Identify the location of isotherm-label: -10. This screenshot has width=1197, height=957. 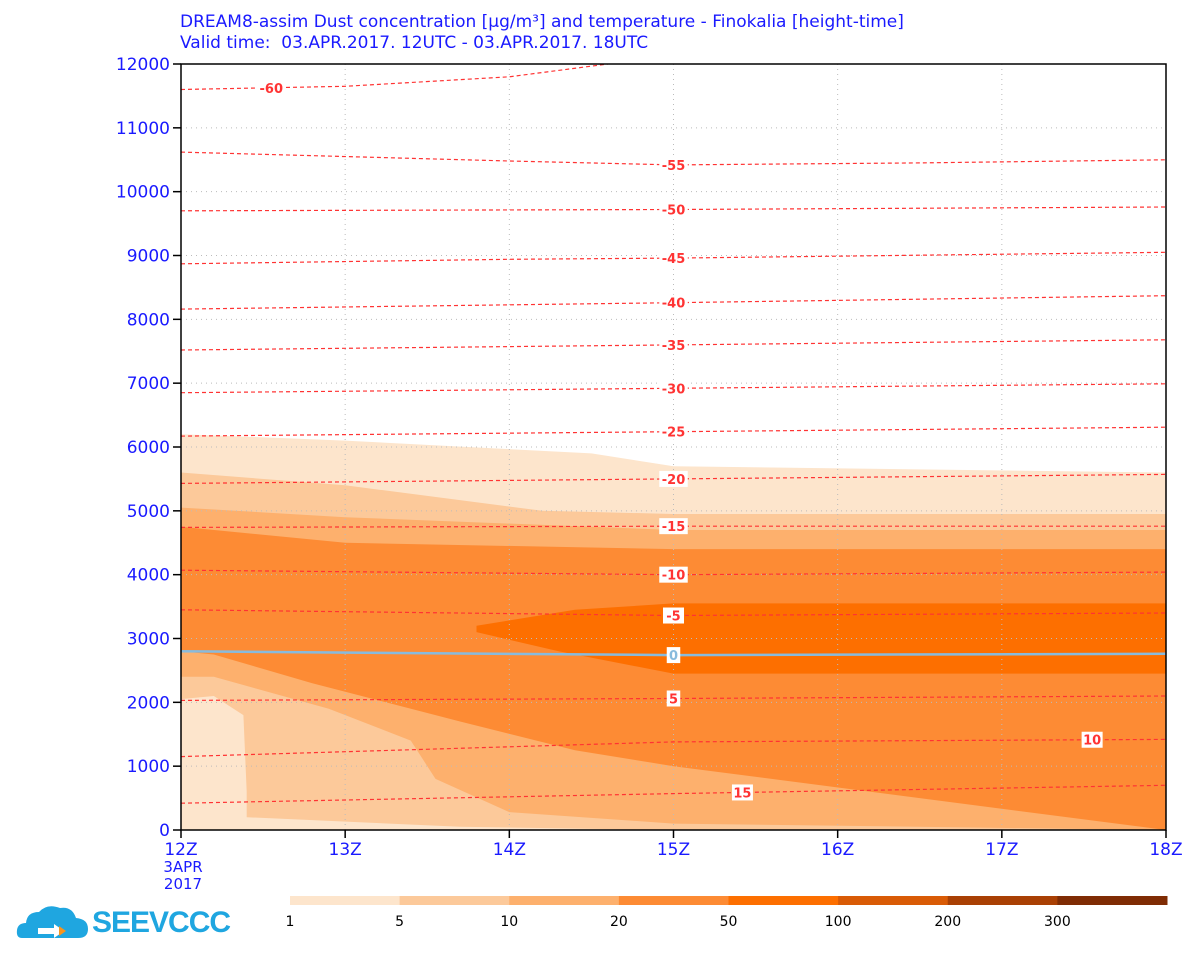
(674, 576).